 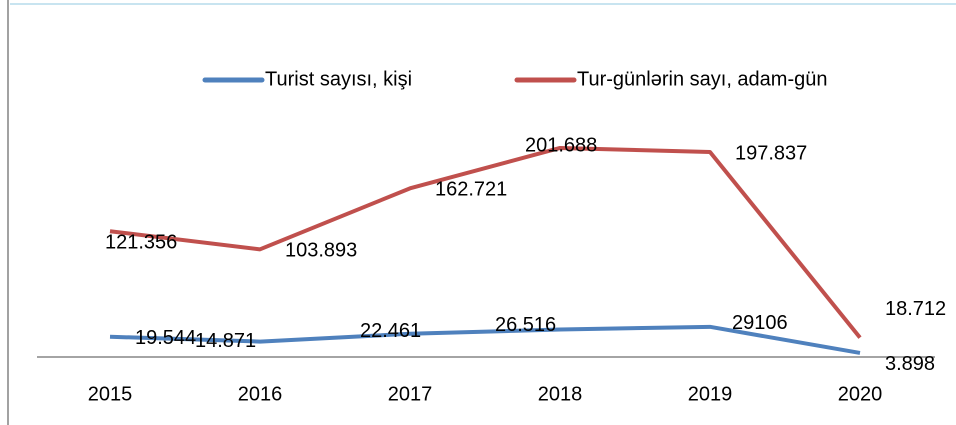 What do you see at coordinates (560, 394) in the screenshot?
I see `x-tick-label: 2018` at bounding box center [560, 394].